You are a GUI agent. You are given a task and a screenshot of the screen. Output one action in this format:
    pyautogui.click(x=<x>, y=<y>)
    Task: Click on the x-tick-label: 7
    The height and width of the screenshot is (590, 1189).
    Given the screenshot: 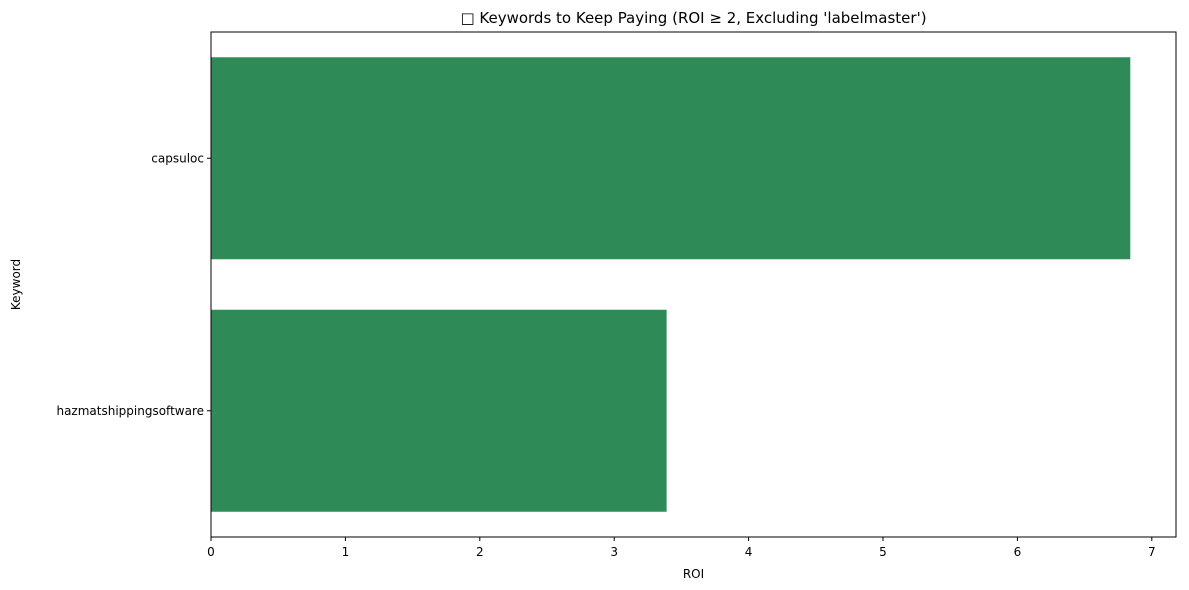 What is the action you would take?
    pyautogui.click(x=1152, y=552)
    